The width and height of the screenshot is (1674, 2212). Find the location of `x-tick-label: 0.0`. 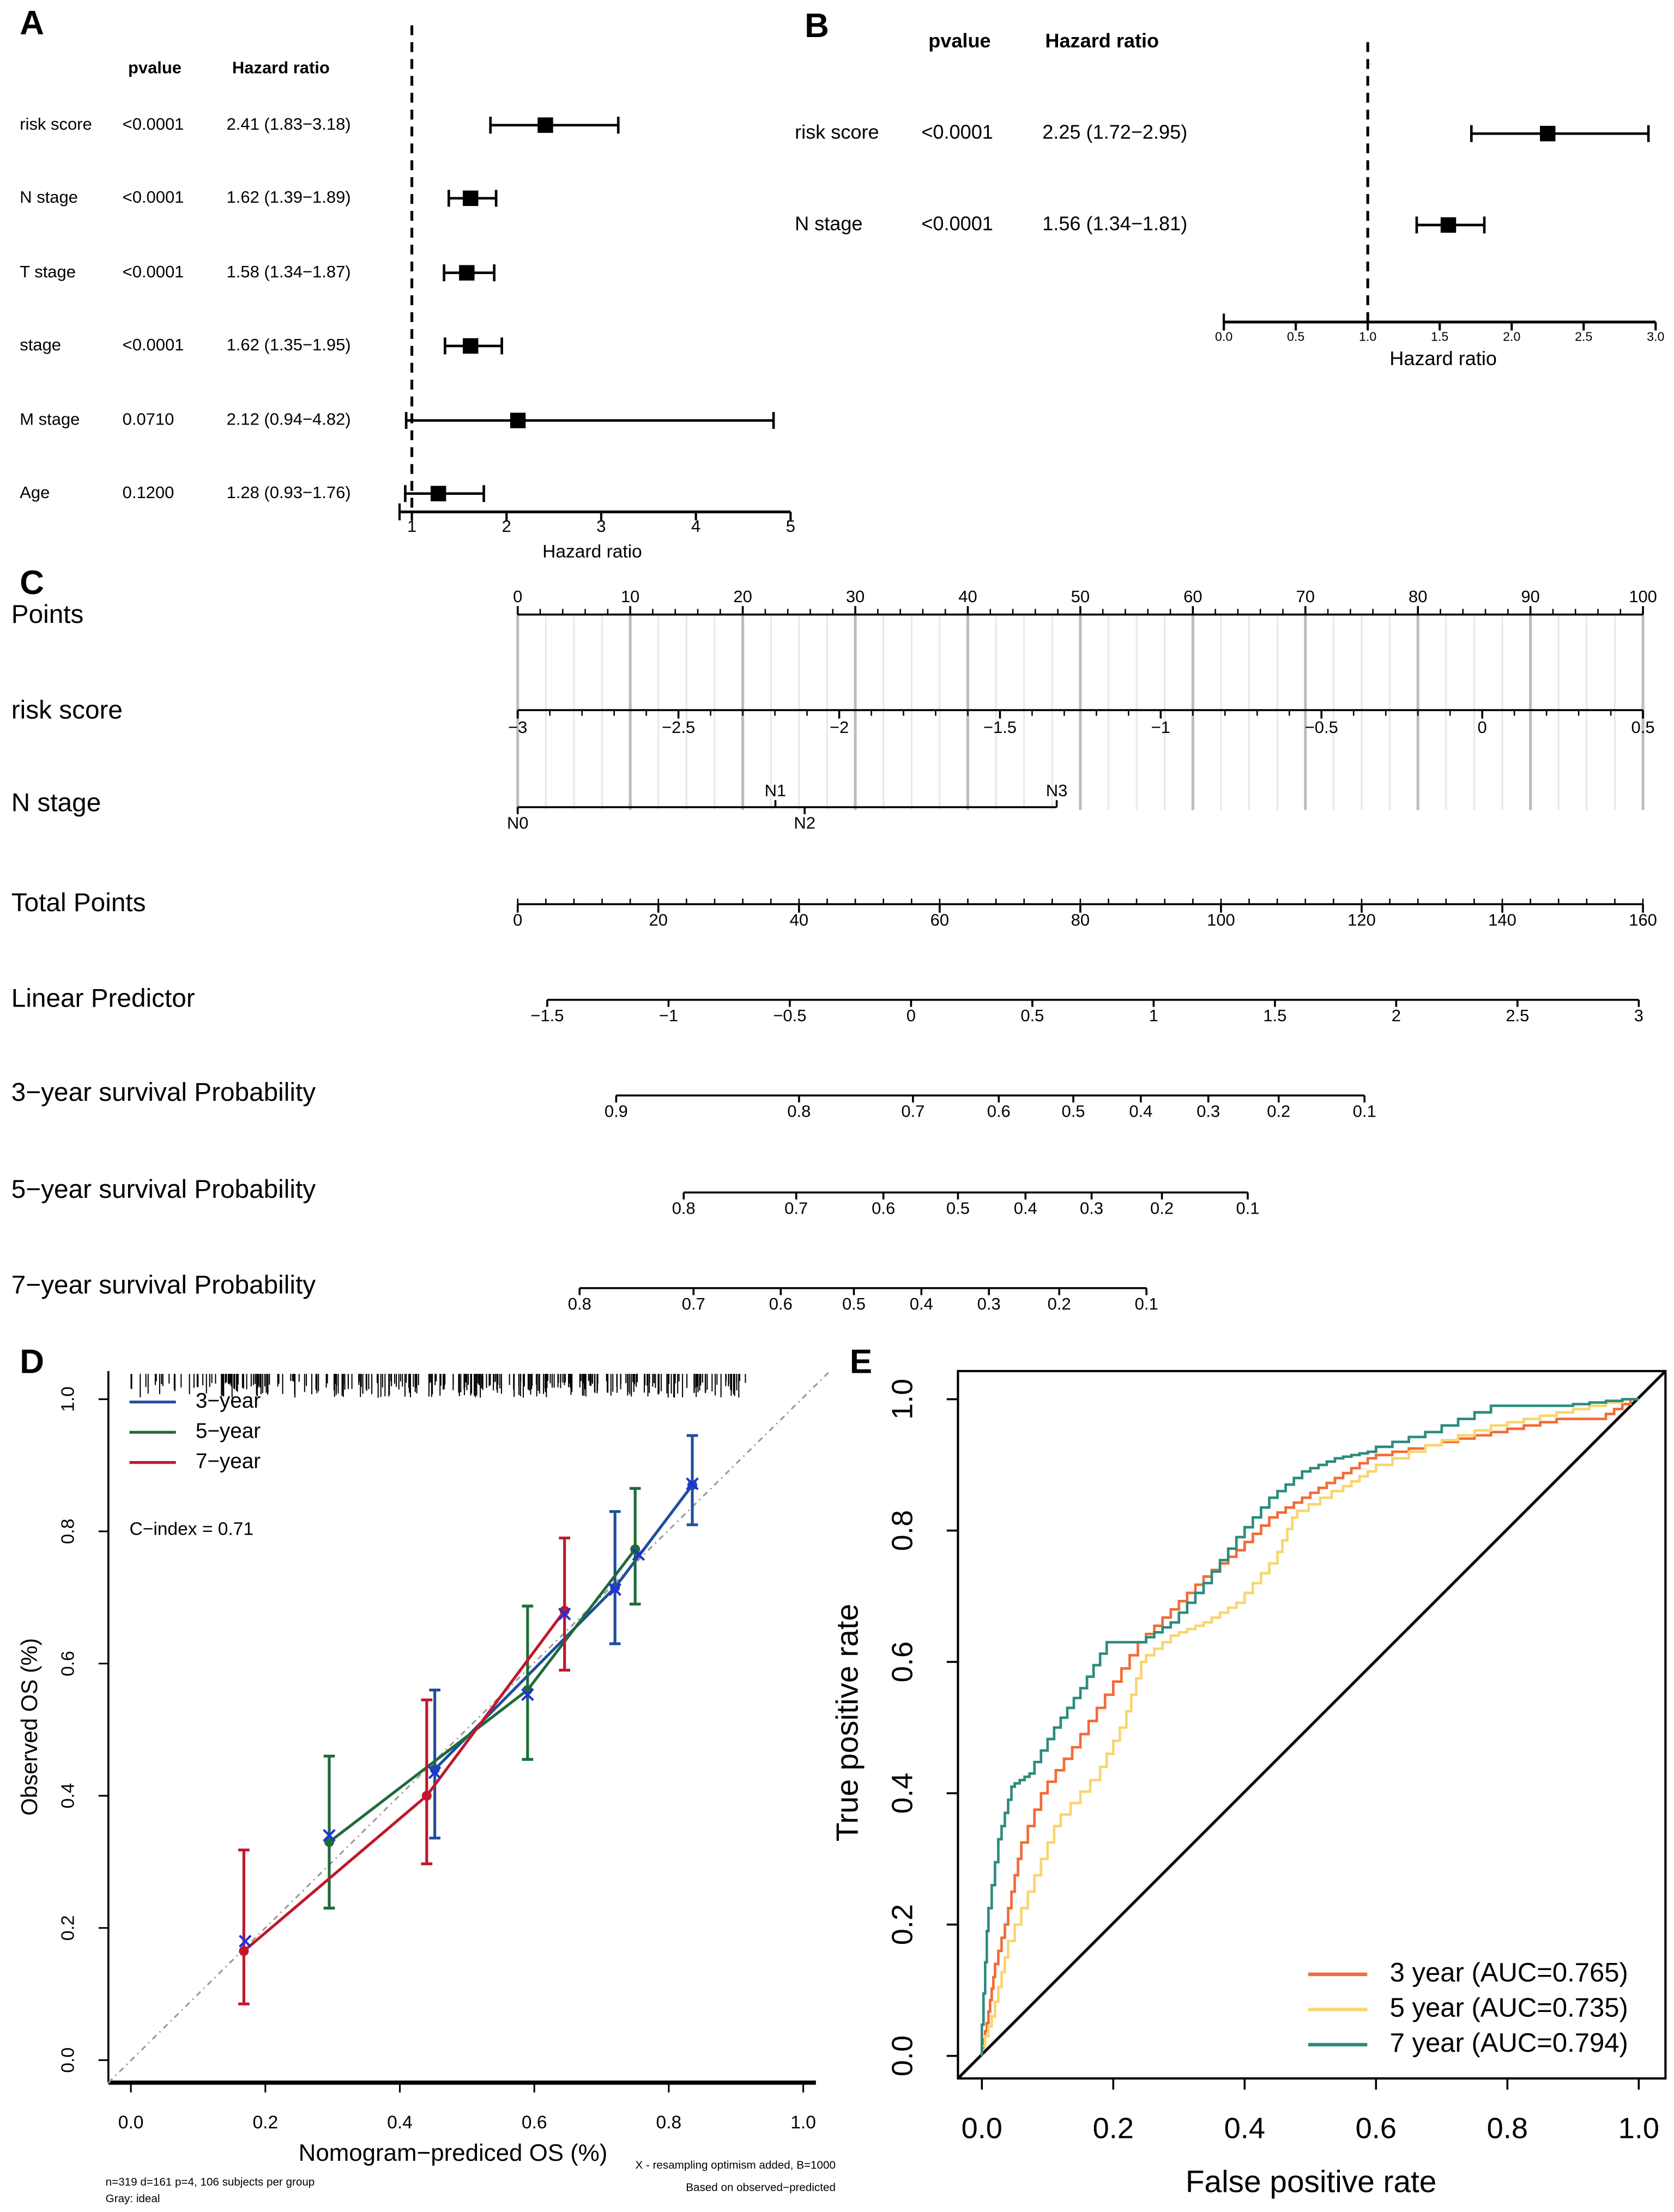

x-tick-label: 0.0 is located at coordinates (982, 2128).